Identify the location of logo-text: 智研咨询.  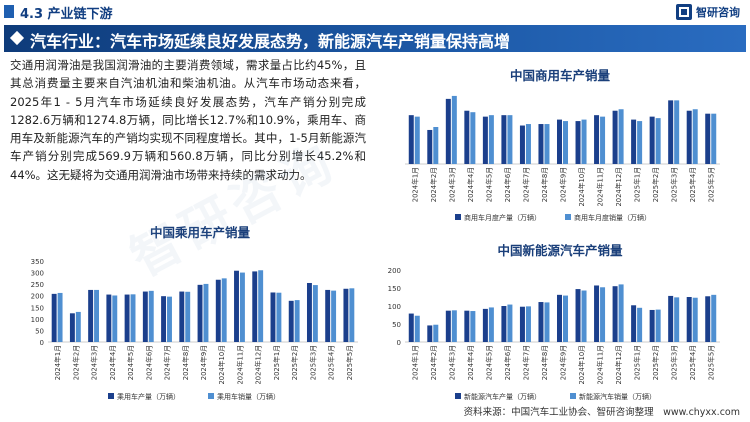
(718, 12).